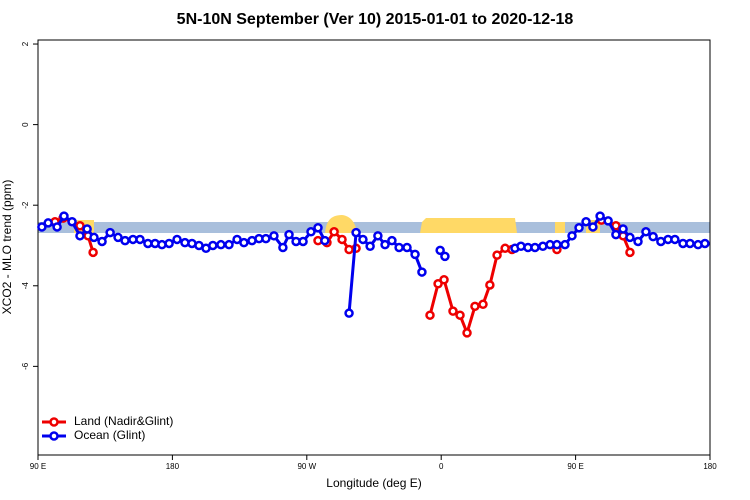  Describe the element at coordinates (306, 466) in the screenshot. I see `x-tick-label: 90 W` at that location.